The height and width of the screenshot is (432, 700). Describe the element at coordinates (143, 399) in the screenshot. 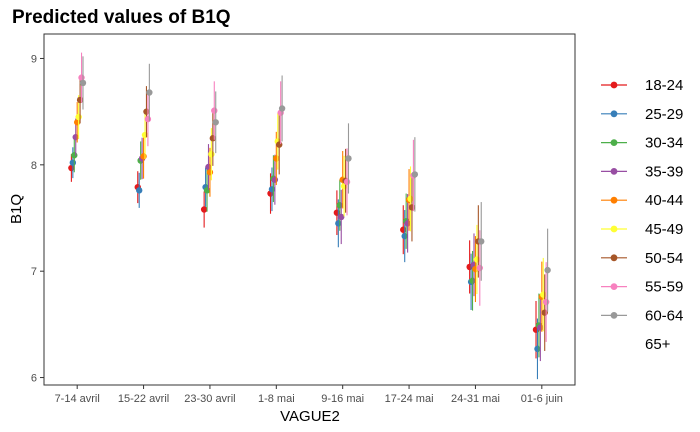

I see `x-tick-label: 15-22 avril` at that location.